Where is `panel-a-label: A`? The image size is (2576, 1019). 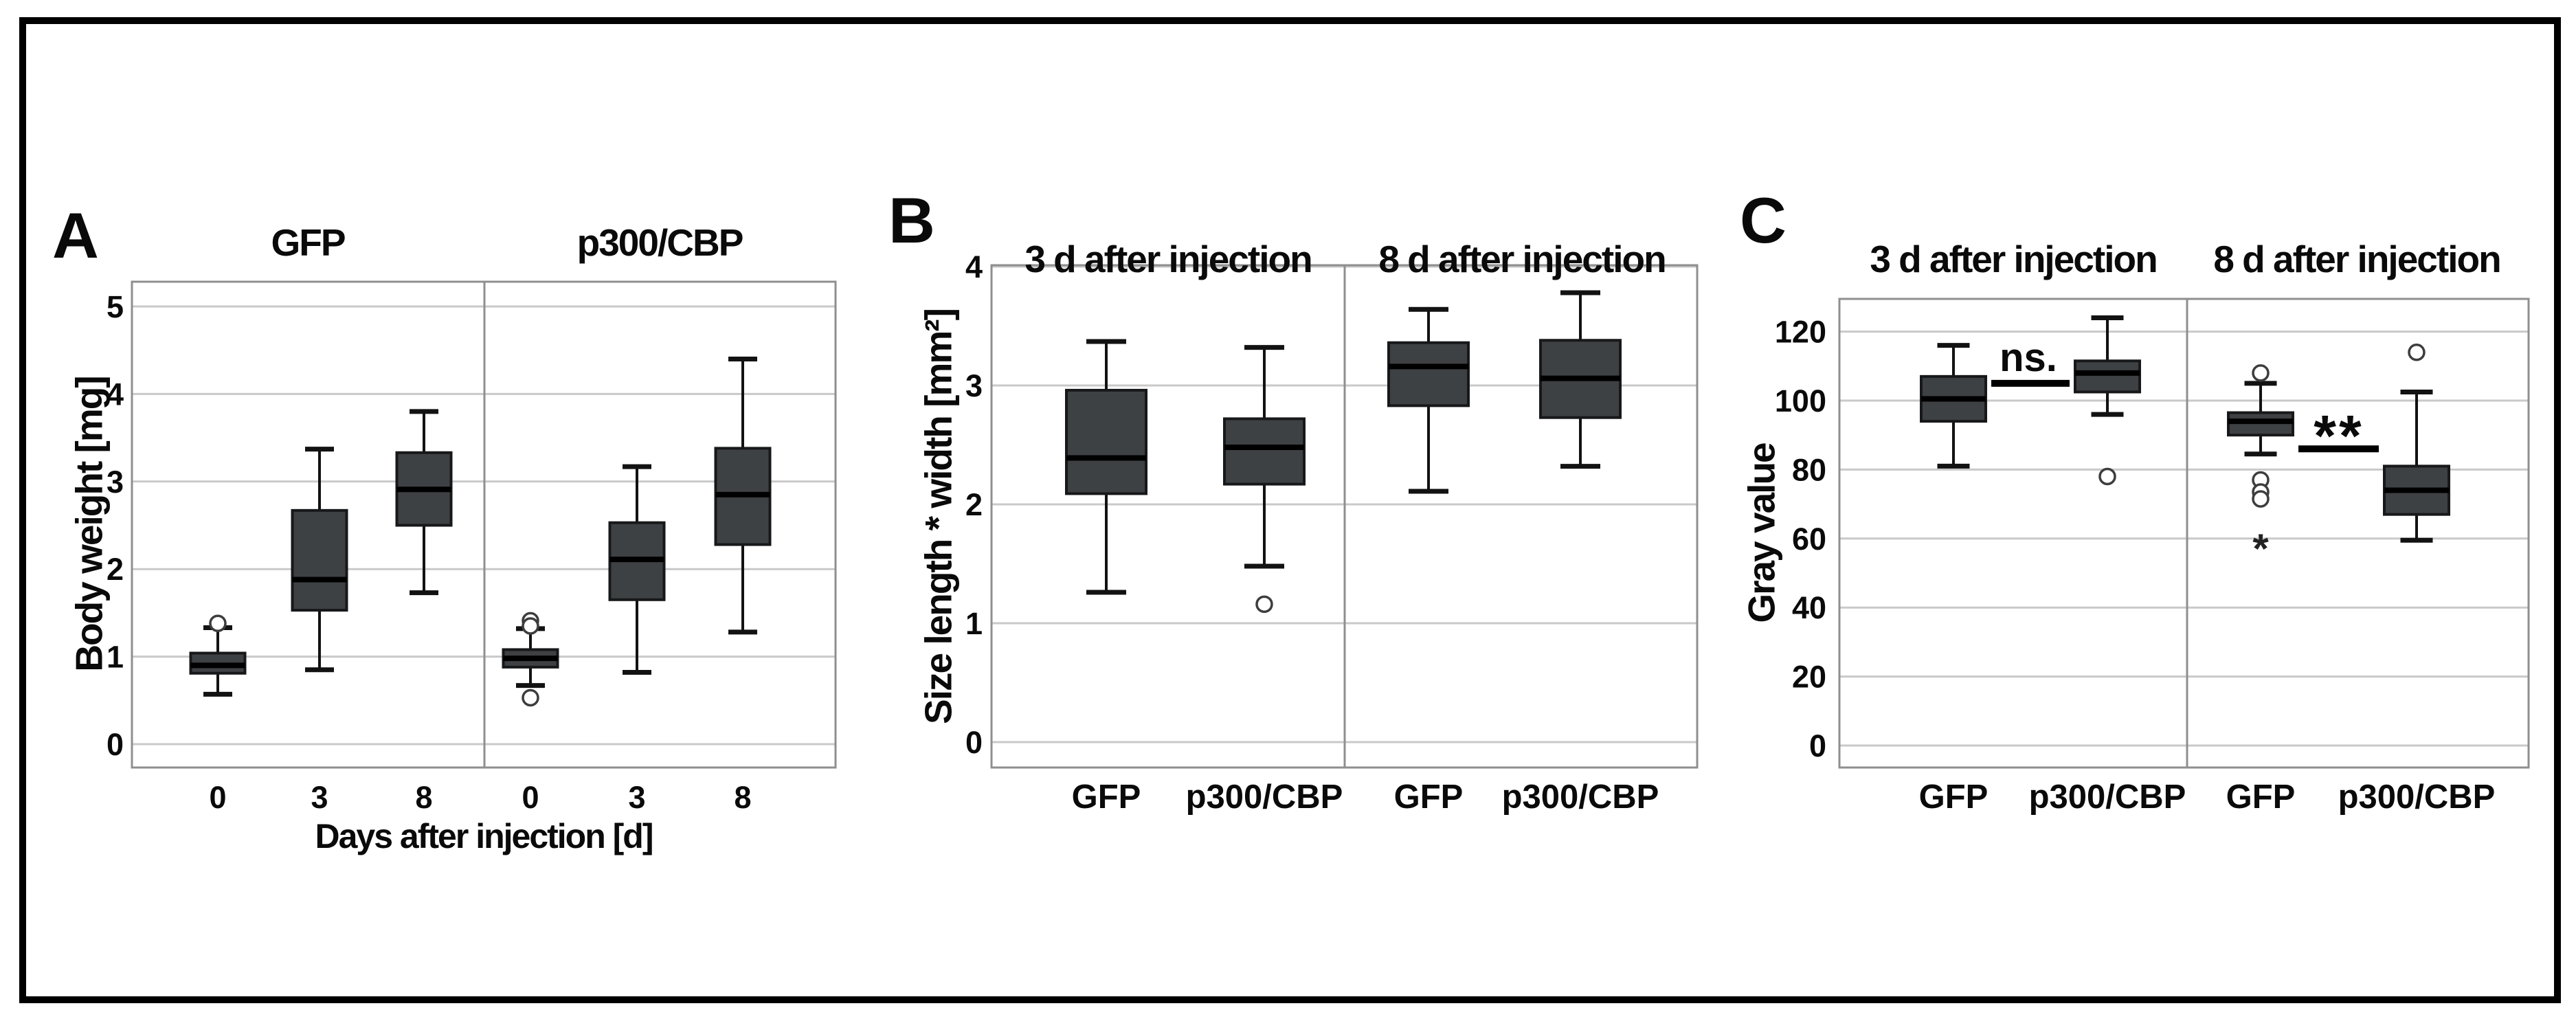 panel-a-label: A is located at coordinates (75, 235).